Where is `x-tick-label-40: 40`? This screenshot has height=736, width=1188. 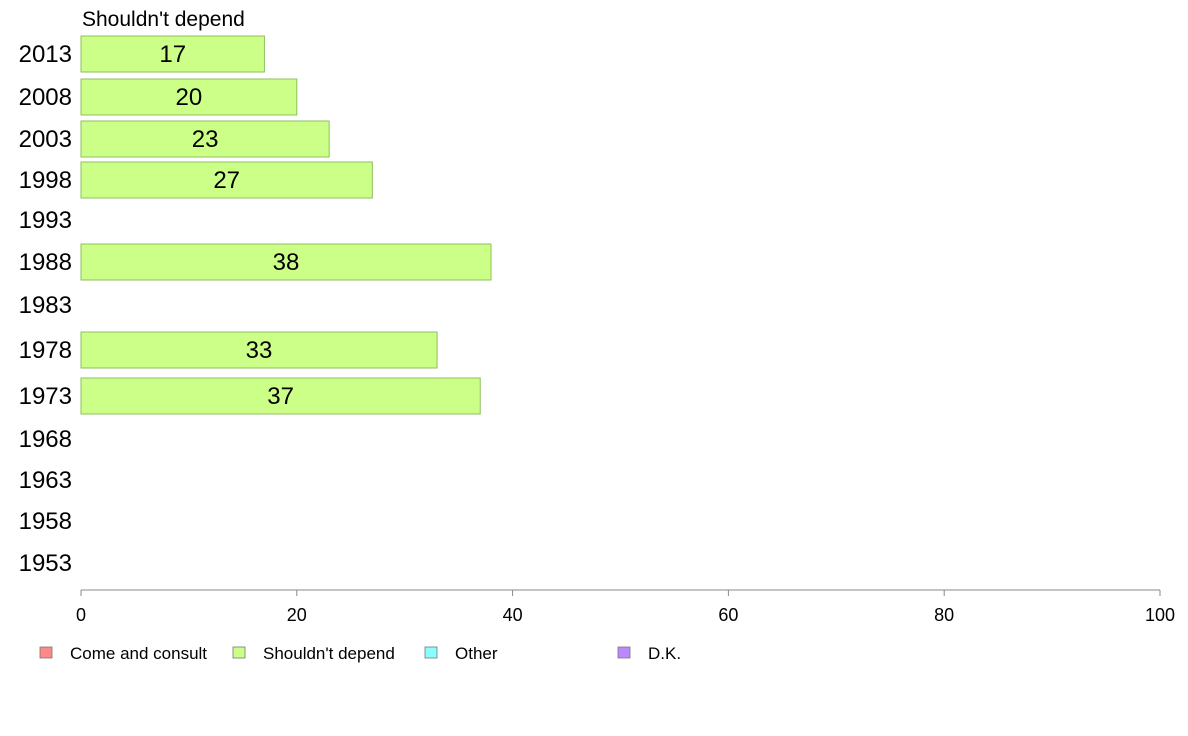
x-tick-label-40: 40 is located at coordinates (513, 615).